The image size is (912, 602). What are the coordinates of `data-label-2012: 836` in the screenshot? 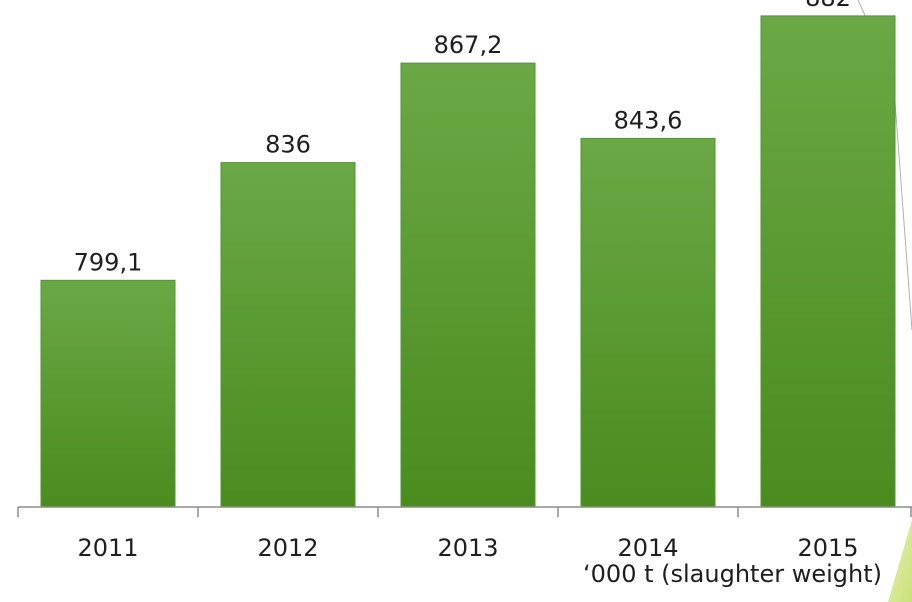 It's located at (288, 145).